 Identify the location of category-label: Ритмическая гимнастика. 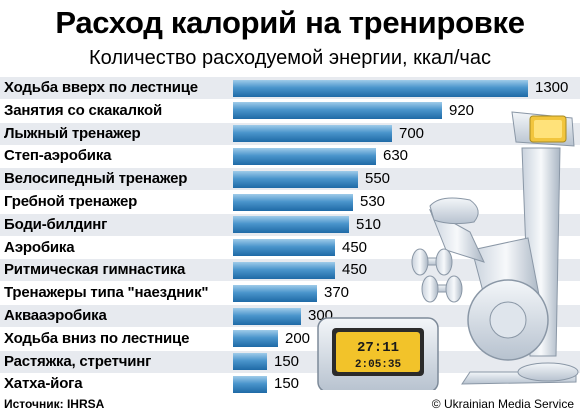
(95, 270).